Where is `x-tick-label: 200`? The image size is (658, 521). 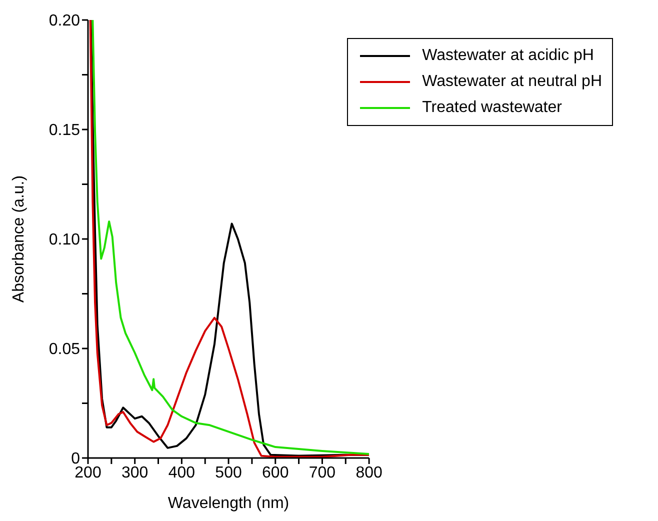 x-tick-label: 200 is located at coordinates (88, 473).